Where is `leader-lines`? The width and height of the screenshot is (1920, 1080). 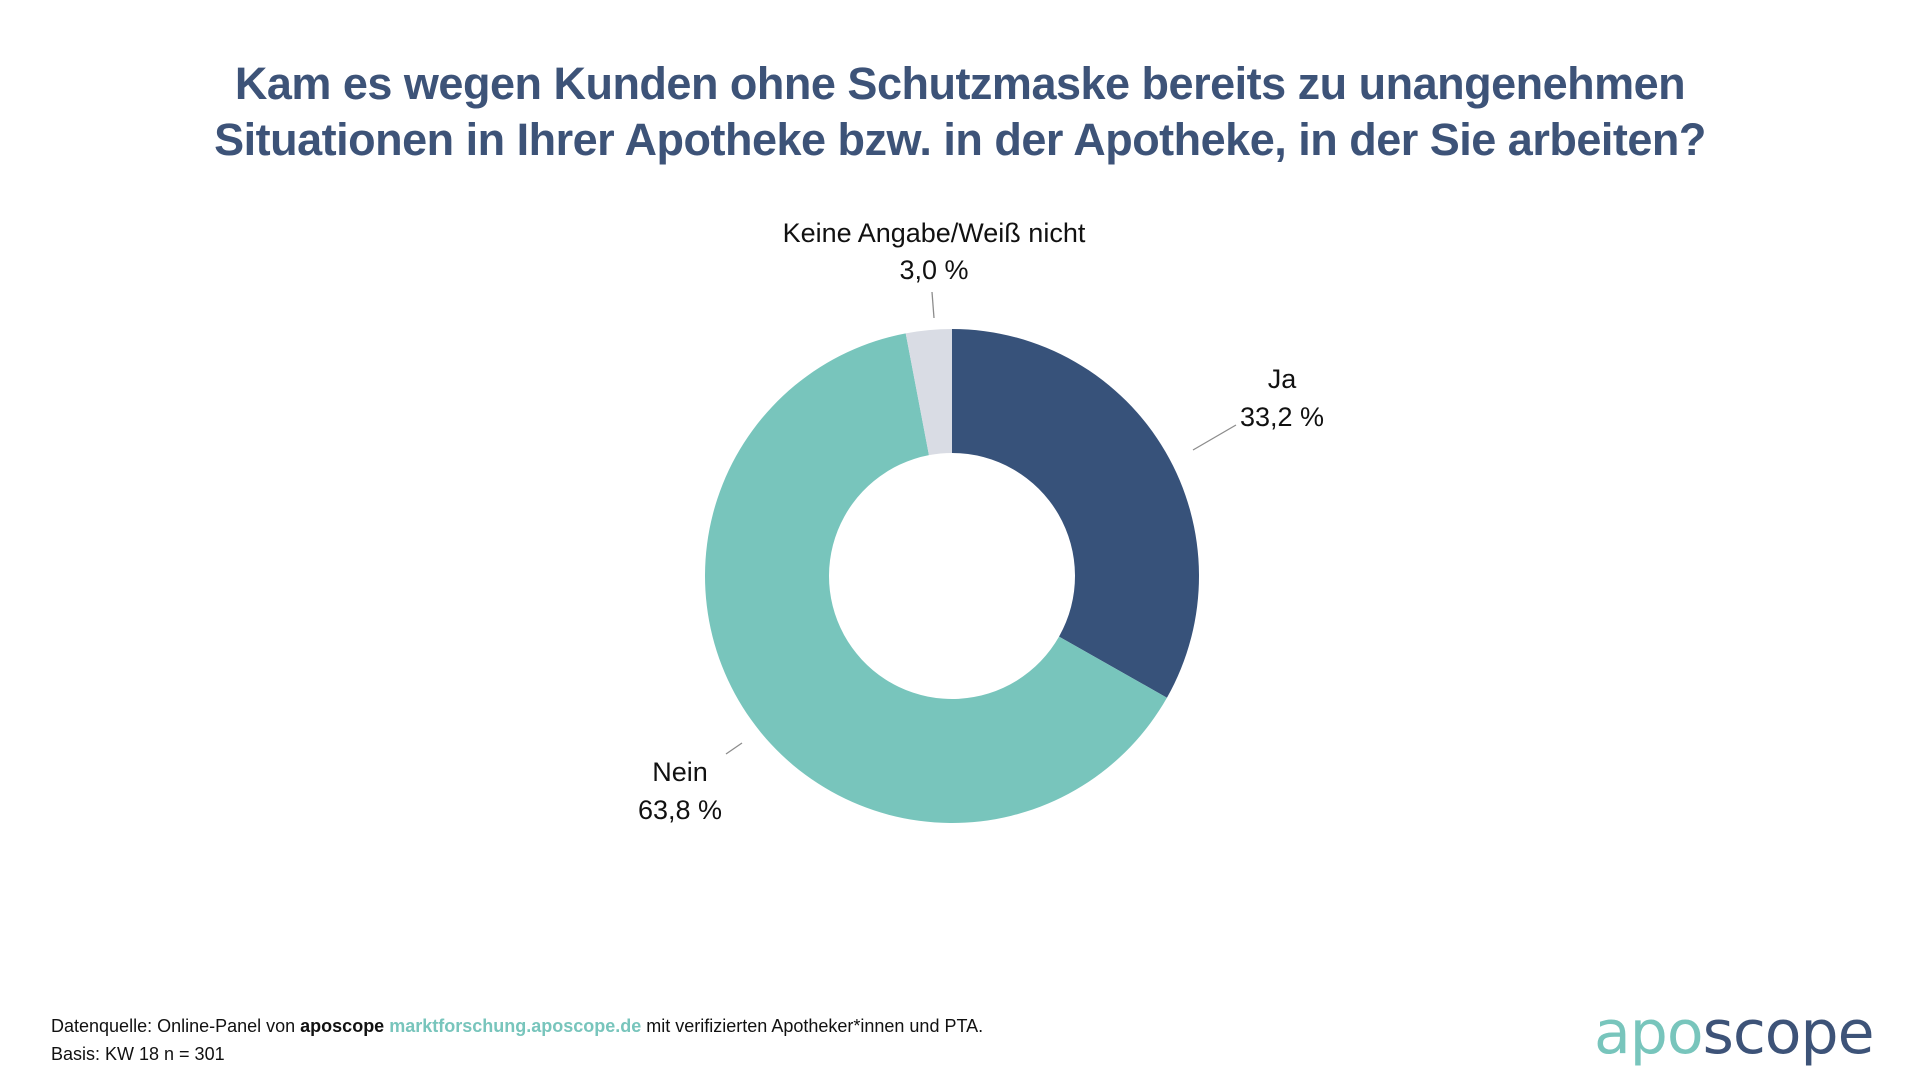
leader-lines is located at coordinates (981, 523).